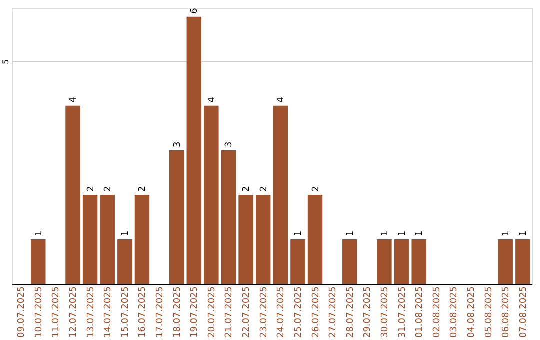  I want to click on x-tick-label: 05.08.2025, so click(489, 312).